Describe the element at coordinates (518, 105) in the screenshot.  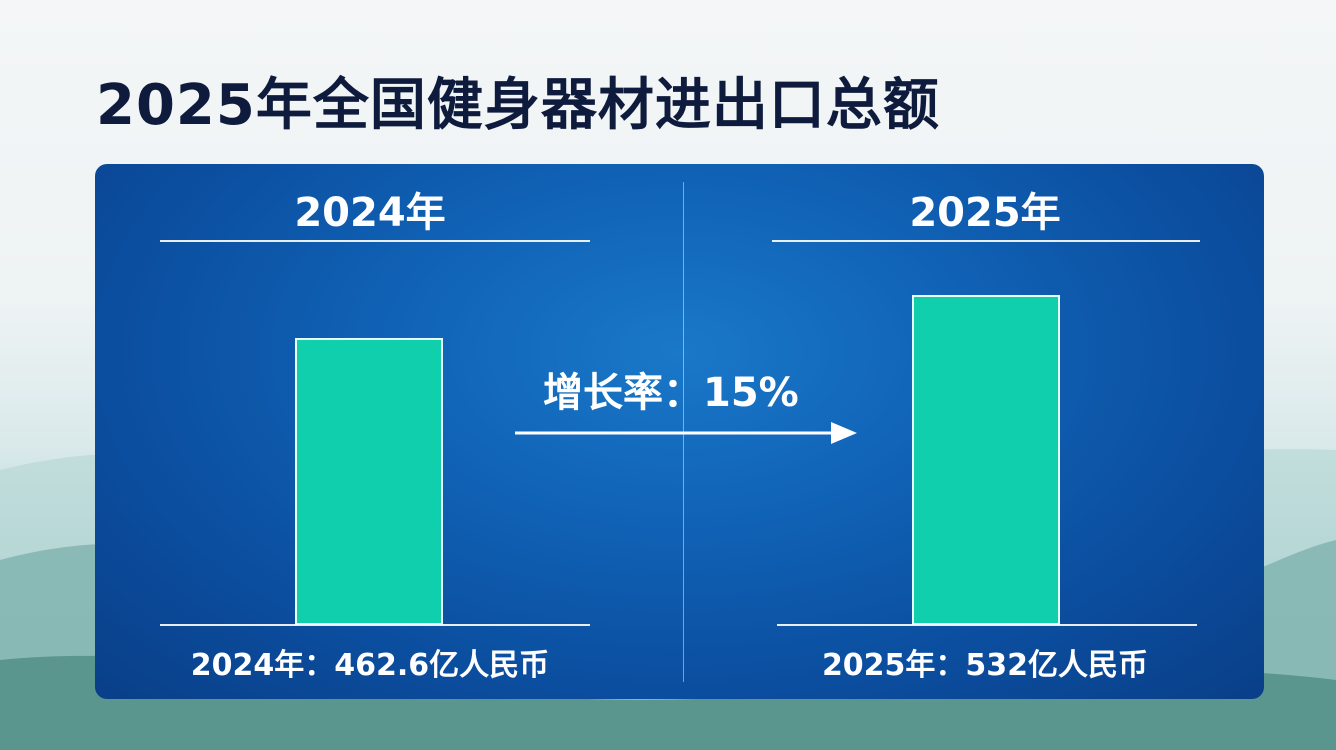
I see `page-title: 2025年全国健身器材进出口总额` at that location.